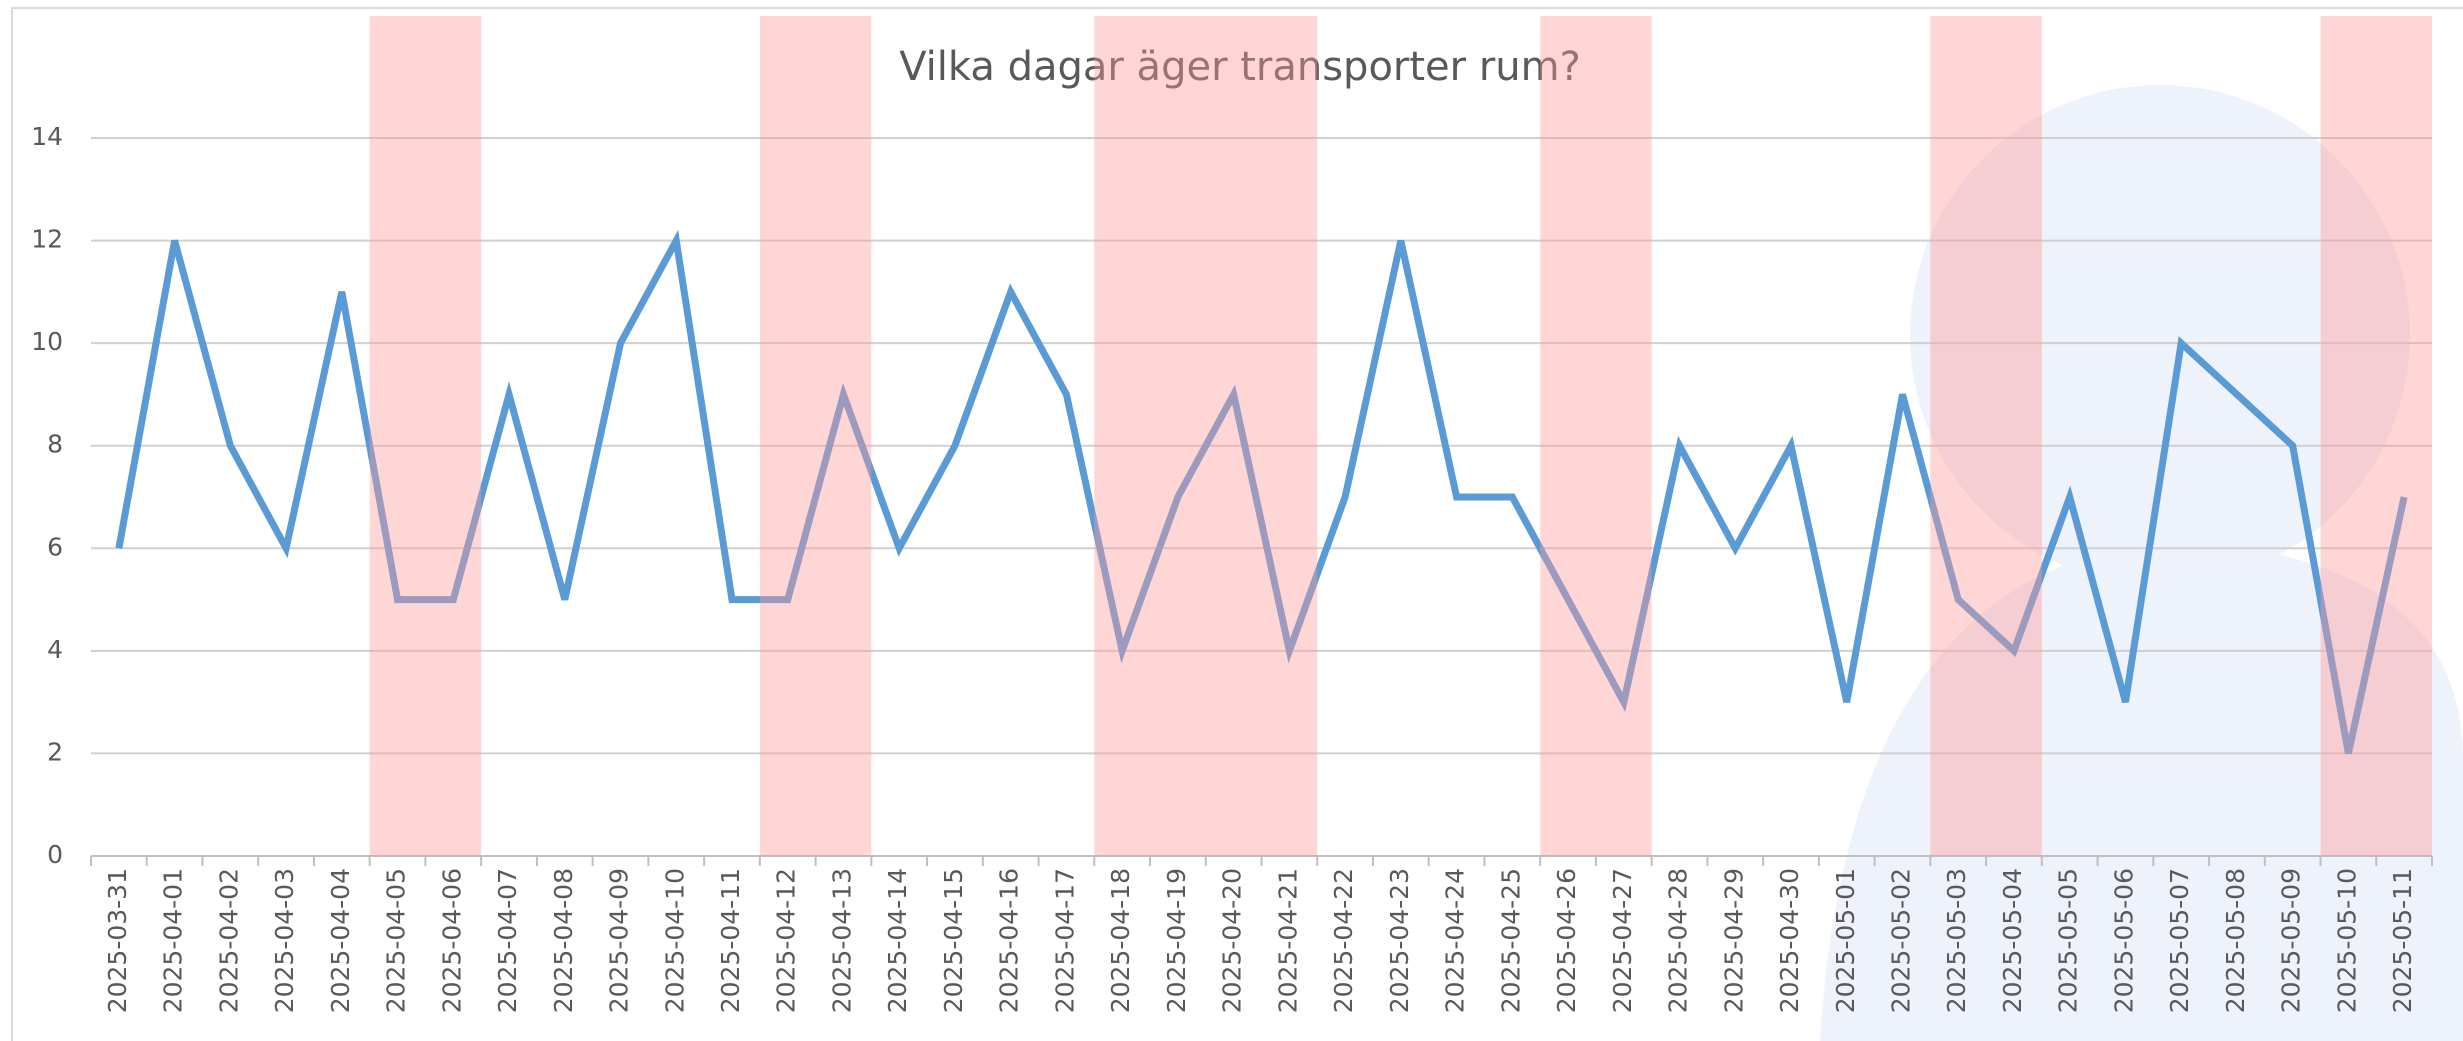 This screenshot has height=1041, width=2463. Describe the element at coordinates (2179, 940) in the screenshot. I see `x-tick-label: 2025-05-07` at that location.